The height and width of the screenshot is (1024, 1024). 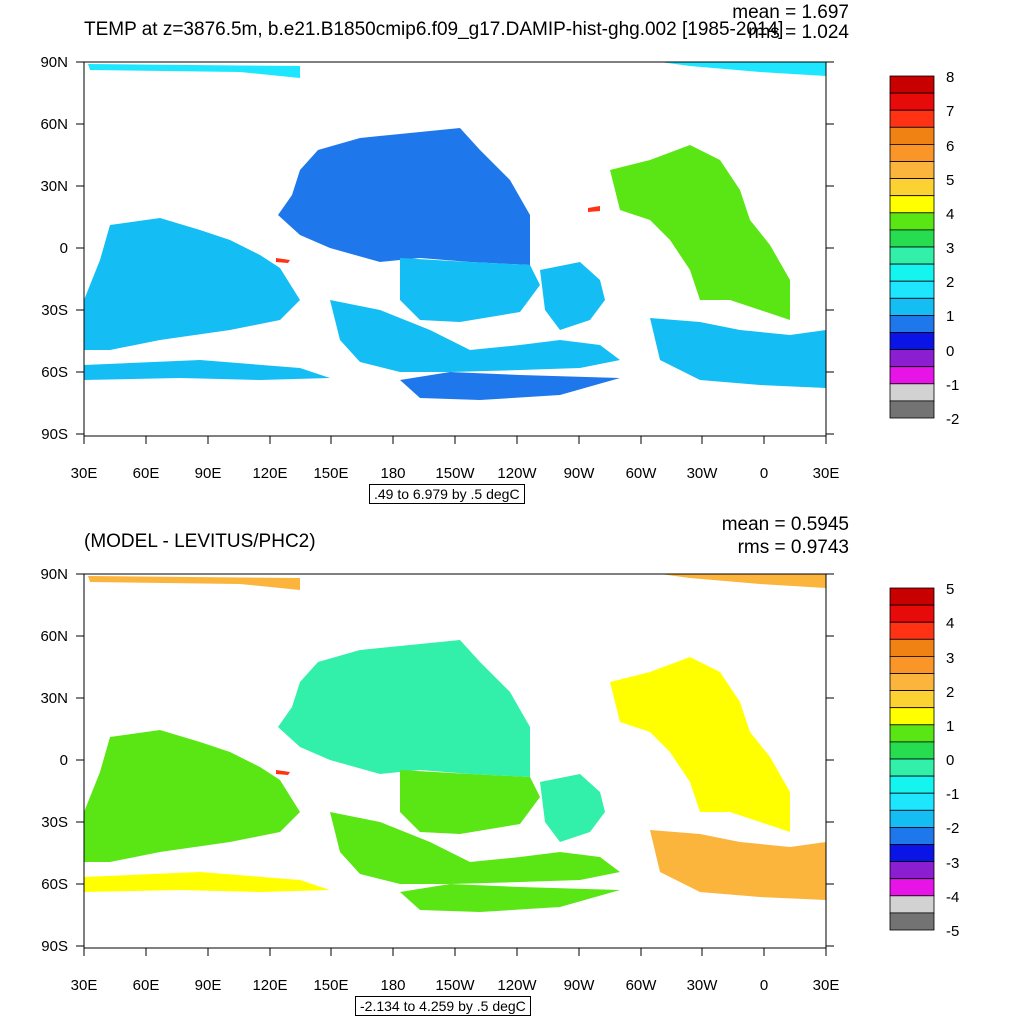 I want to click on atlantic-fill, so click(x=700, y=232).